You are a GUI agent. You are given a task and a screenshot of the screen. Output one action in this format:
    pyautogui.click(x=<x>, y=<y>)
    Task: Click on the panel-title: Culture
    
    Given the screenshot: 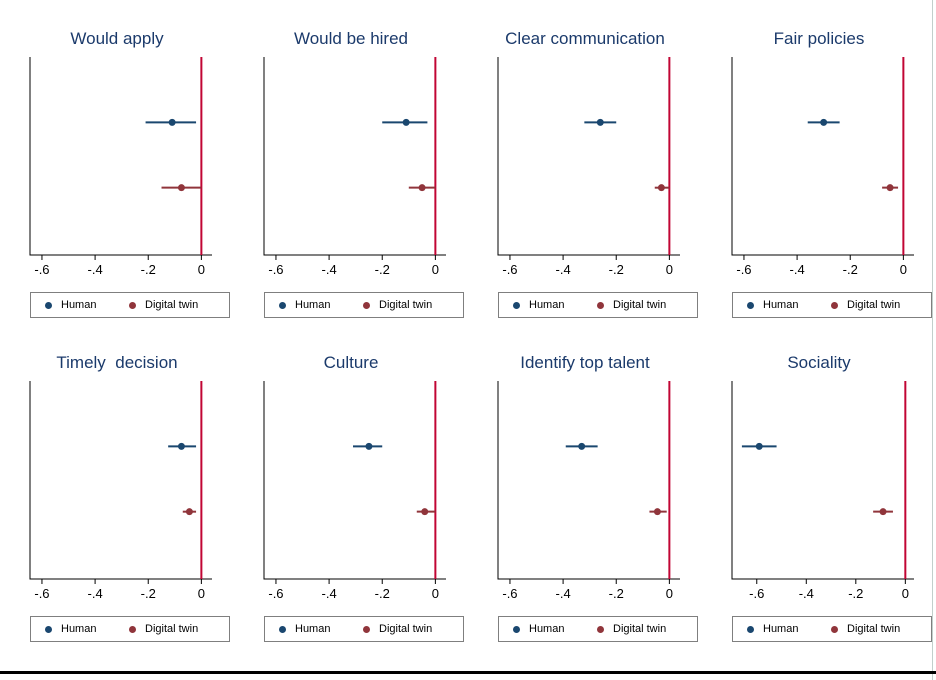 What is the action you would take?
    pyautogui.click(x=351, y=362)
    